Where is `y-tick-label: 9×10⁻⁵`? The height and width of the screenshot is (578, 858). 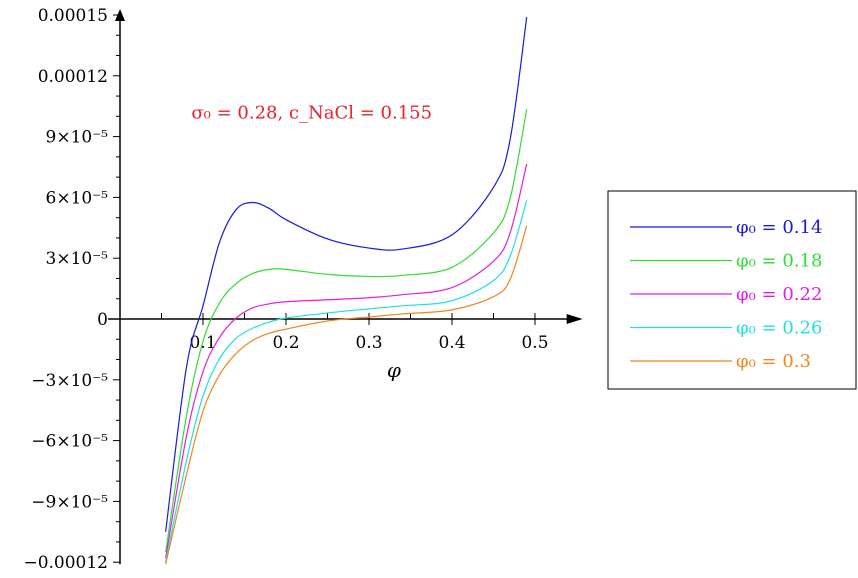
y-tick-label: 9×10⁻⁵ is located at coordinates (77, 138).